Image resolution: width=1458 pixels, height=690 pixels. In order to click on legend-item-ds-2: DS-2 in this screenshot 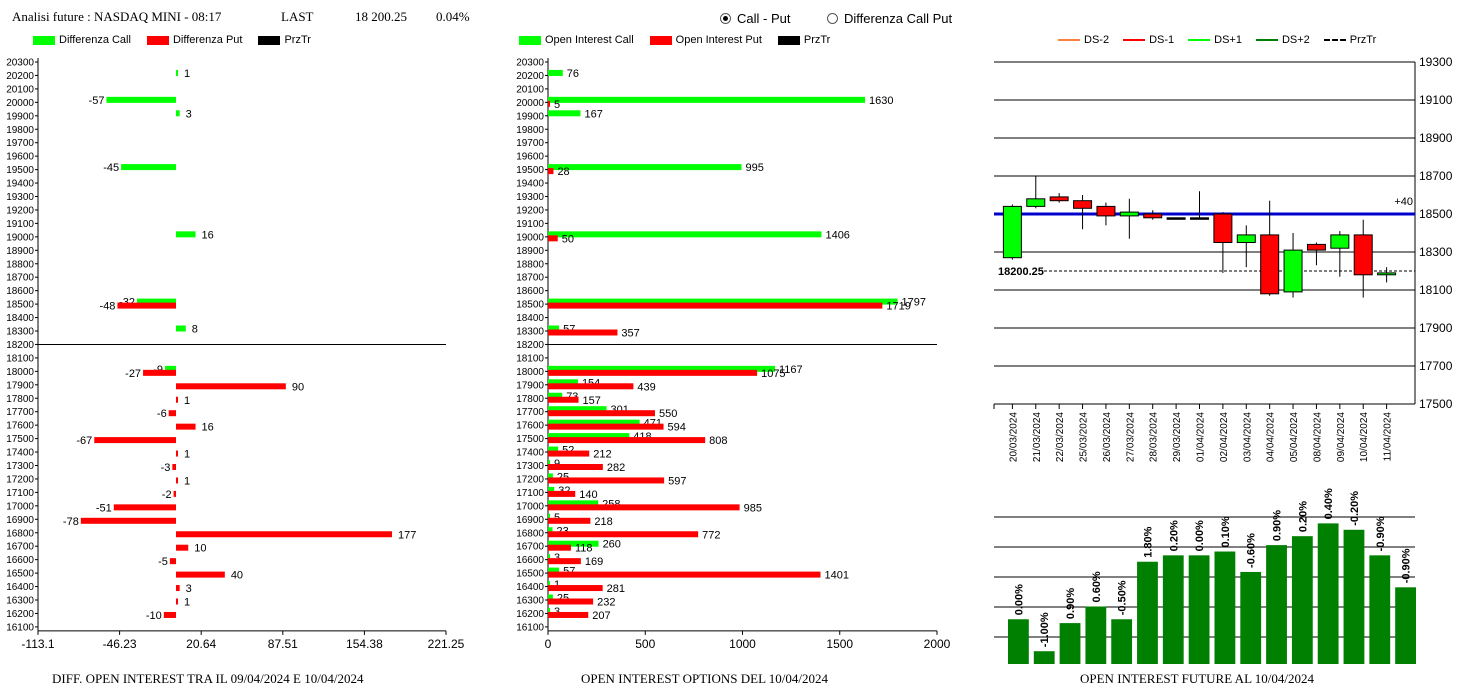, I will do `click(1083, 40)`.